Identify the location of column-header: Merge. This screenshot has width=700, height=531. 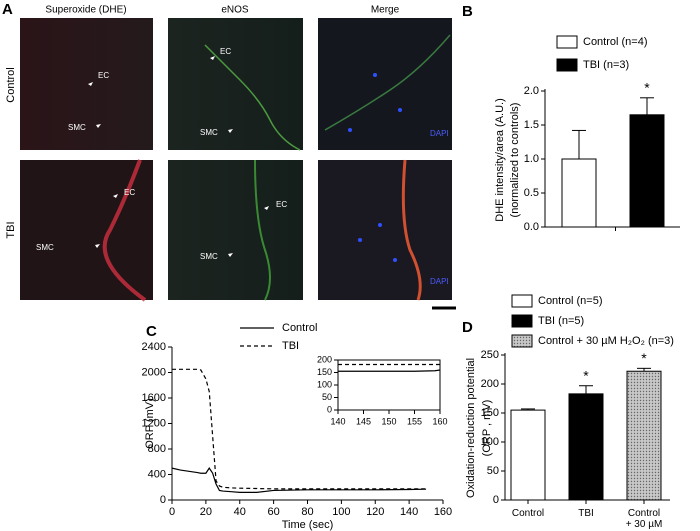
(385, 10).